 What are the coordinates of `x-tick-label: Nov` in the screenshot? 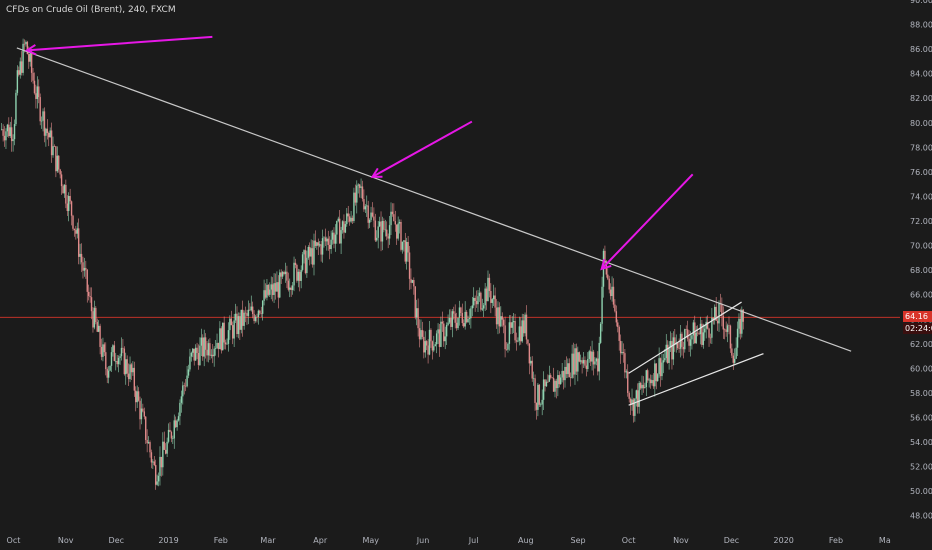 It's located at (681, 540).